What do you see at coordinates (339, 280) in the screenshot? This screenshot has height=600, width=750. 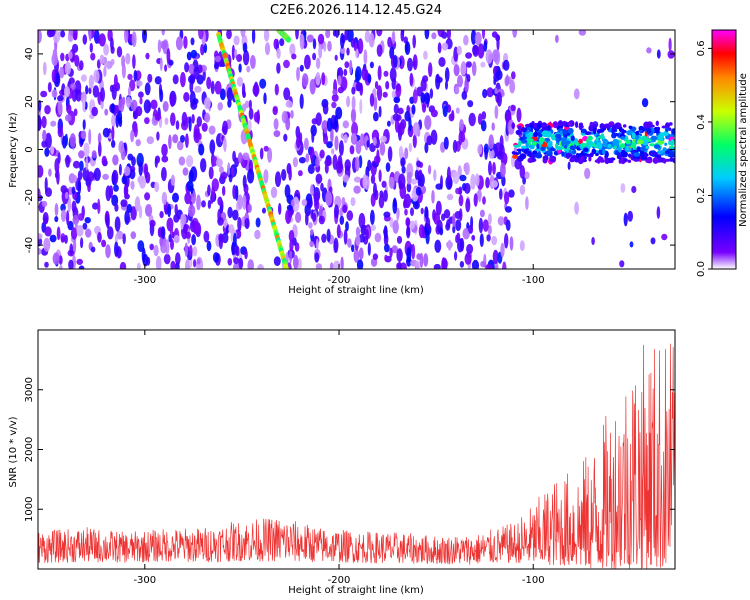 I see `x-tick-label: -200` at bounding box center [339, 280].